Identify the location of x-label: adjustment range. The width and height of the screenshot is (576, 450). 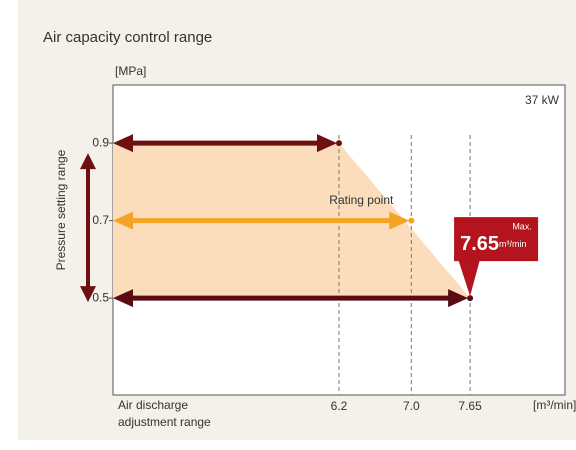
(164, 422).